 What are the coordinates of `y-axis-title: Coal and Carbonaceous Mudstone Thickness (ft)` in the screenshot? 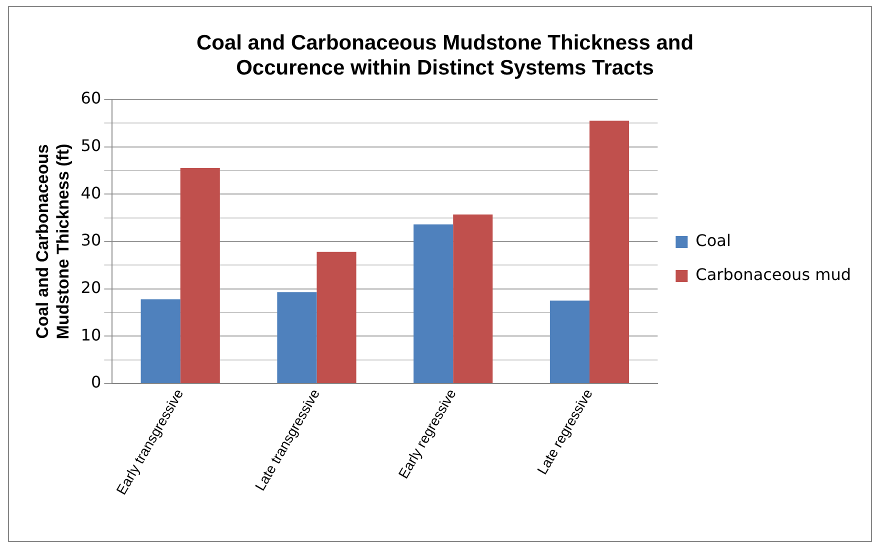 It's located at (52, 242).